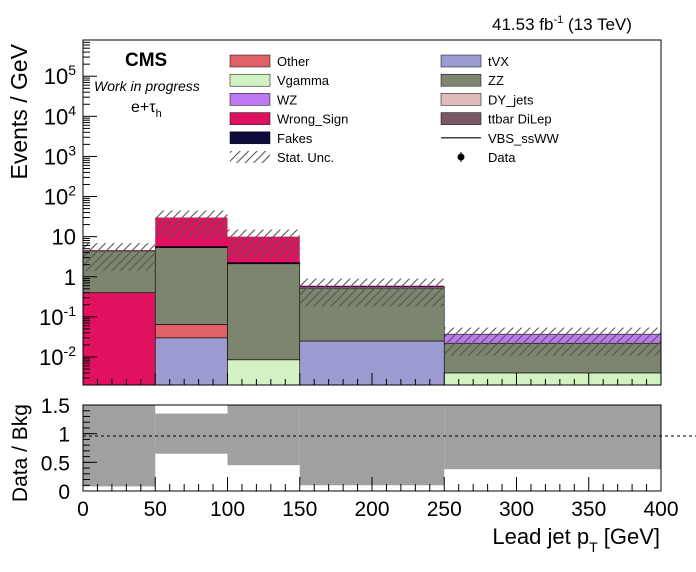 The height and width of the screenshot is (572, 696). Describe the element at coordinates (305, 157) in the screenshot. I see `legend-label-stat-unc-: Stat. Unc.` at that location.